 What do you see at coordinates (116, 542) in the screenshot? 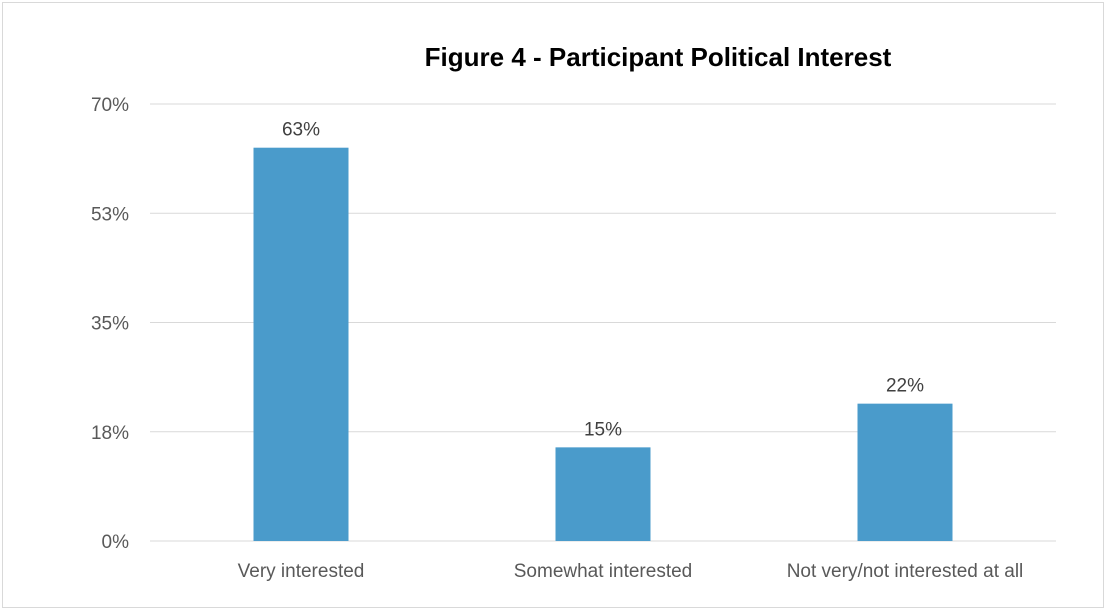
I see `y-tick-label: 0%` at bounding box center [116, 542].